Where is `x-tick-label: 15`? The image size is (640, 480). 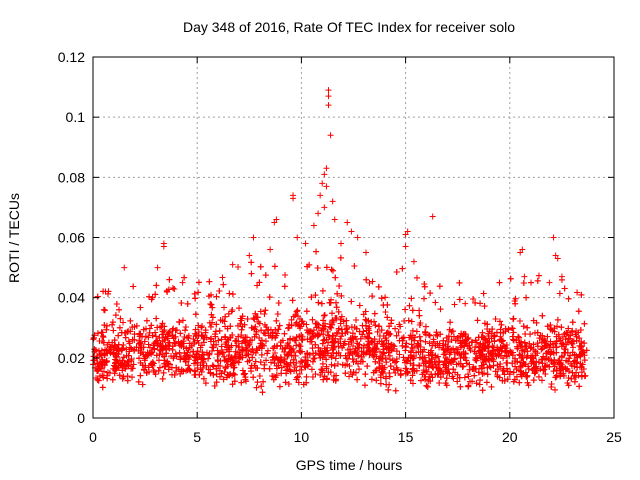
x-tick-label: 15 is located at coordinates (406, 437).